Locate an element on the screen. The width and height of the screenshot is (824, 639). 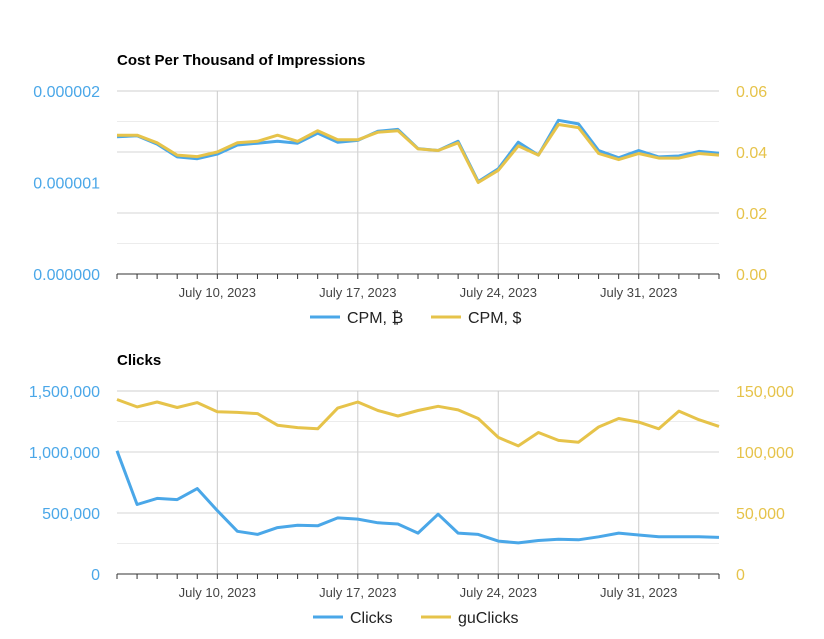
left-axis-label: 1,500,000 is located at coordinates (64, 392).